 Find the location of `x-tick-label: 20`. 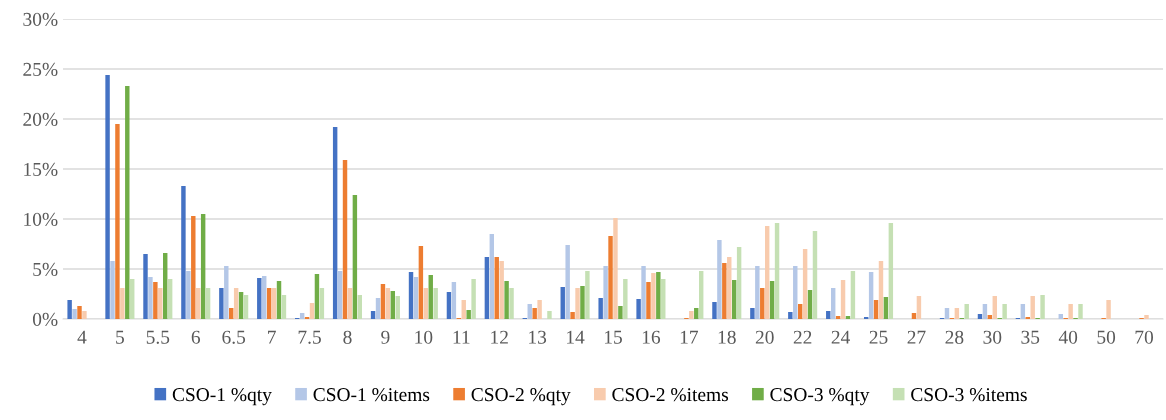

x-tick-label: 20 is located at coordinates (764, 337).